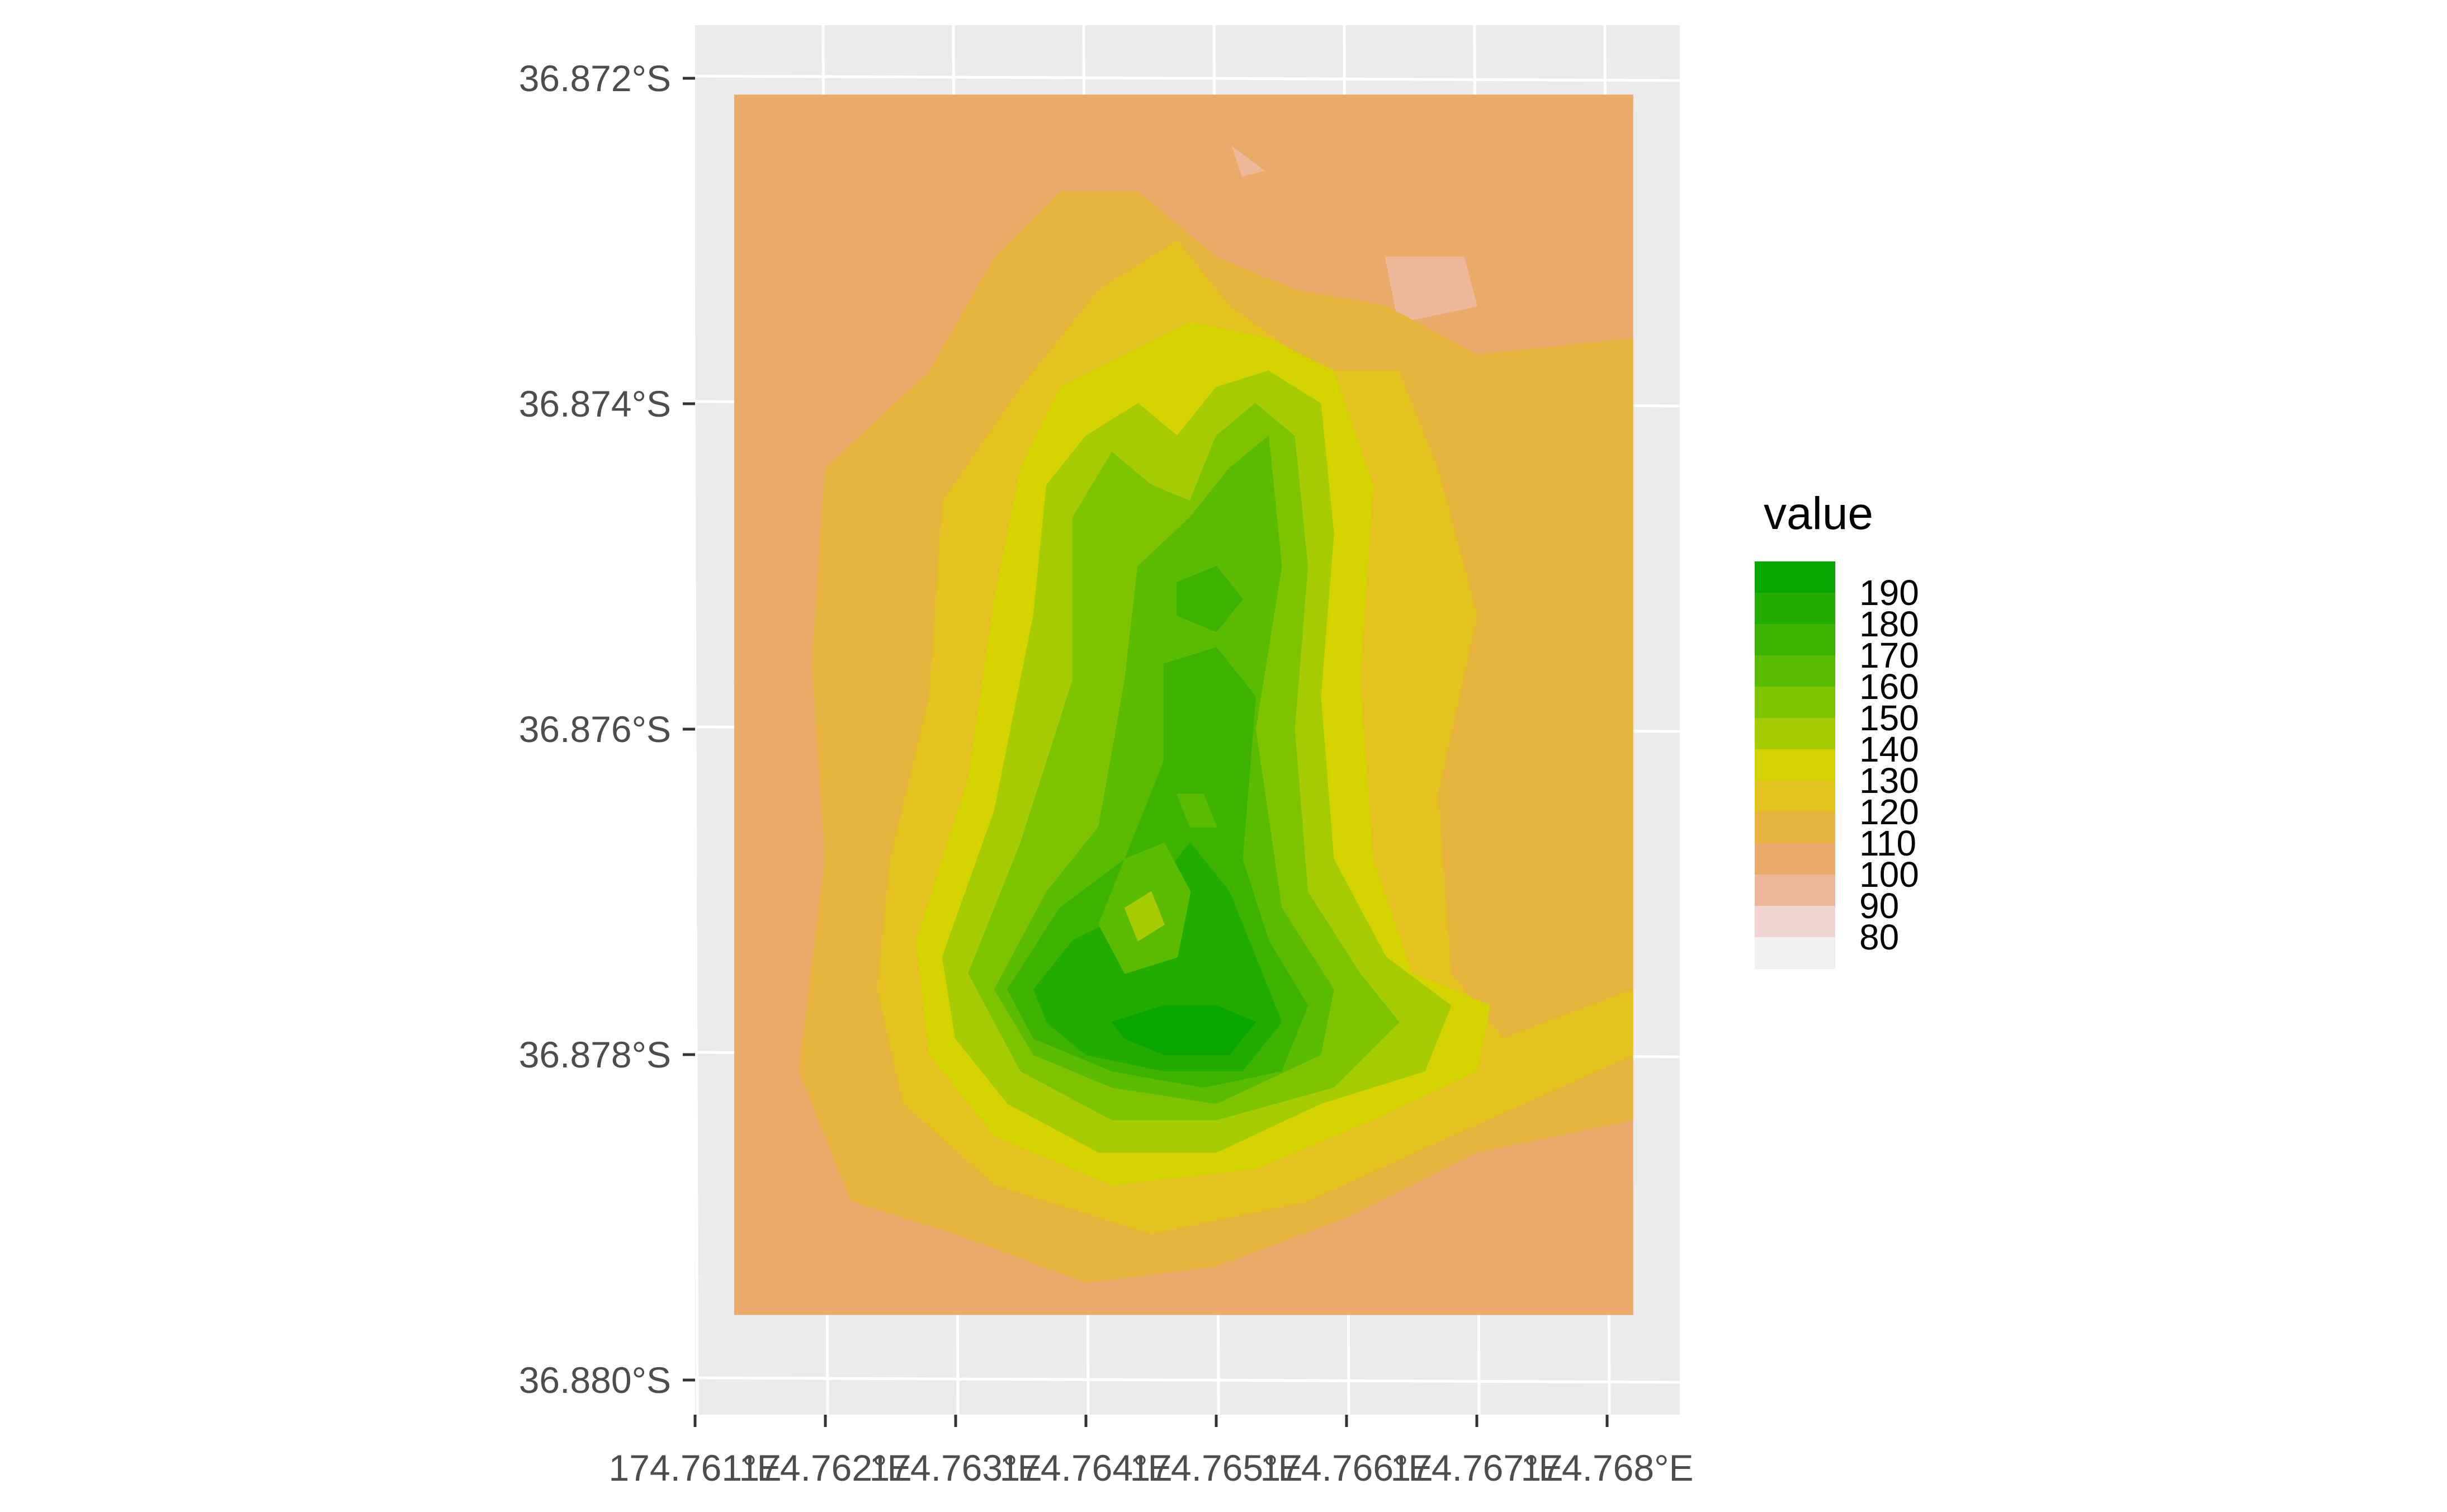 This screenshot has height=1512, width=2447. Describe the element at coordinates (696, 1468) in the screenshot. I see `x-tick-label-0: 174.761°E` at that location.